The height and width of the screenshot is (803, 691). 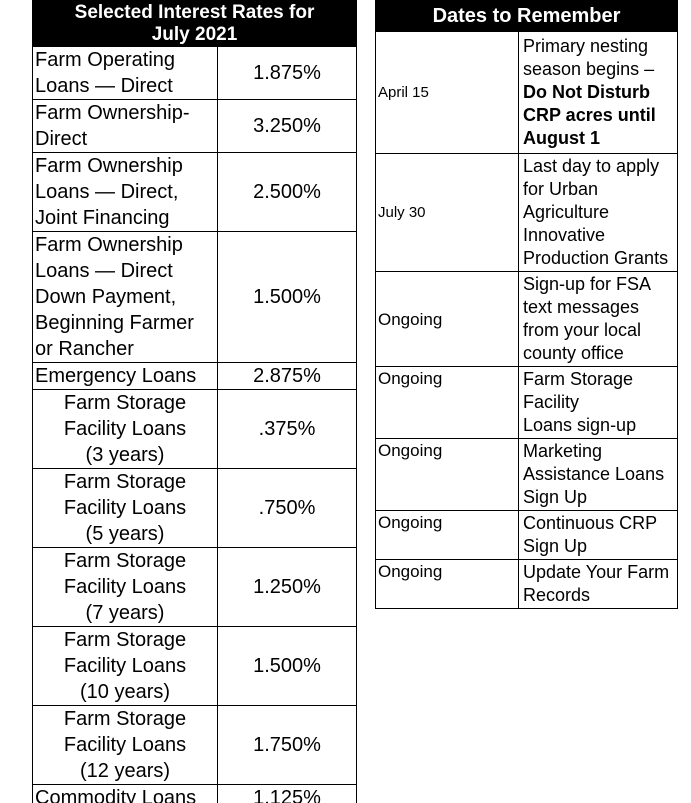 I want to click on rates-table-header-row: Selected Interest Rates for July 2021, so click(x=194, y=23).